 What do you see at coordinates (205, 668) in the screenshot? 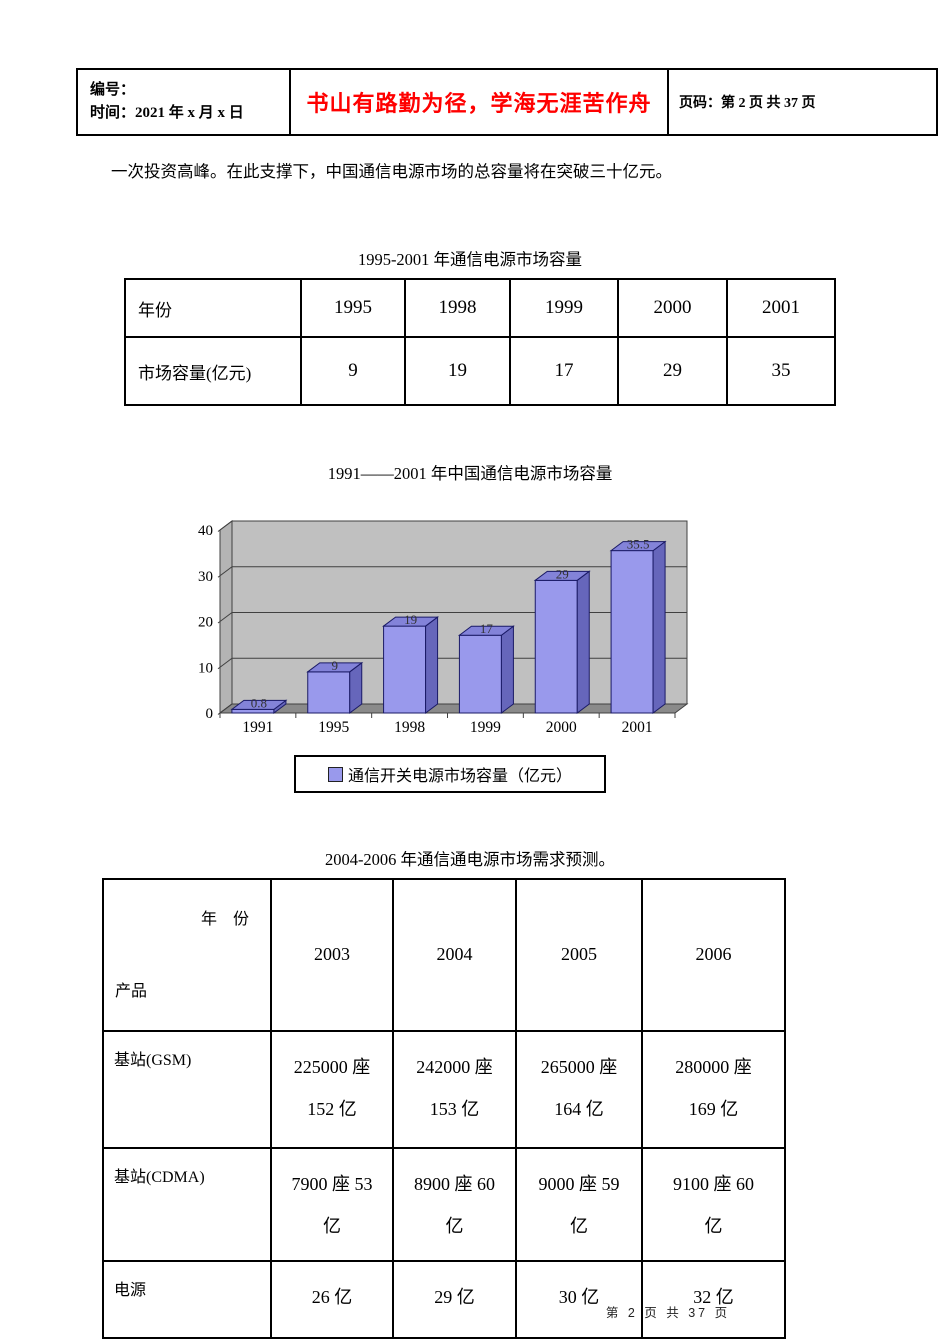
I see `svg-text: 10` at bounding box center [205, 668].